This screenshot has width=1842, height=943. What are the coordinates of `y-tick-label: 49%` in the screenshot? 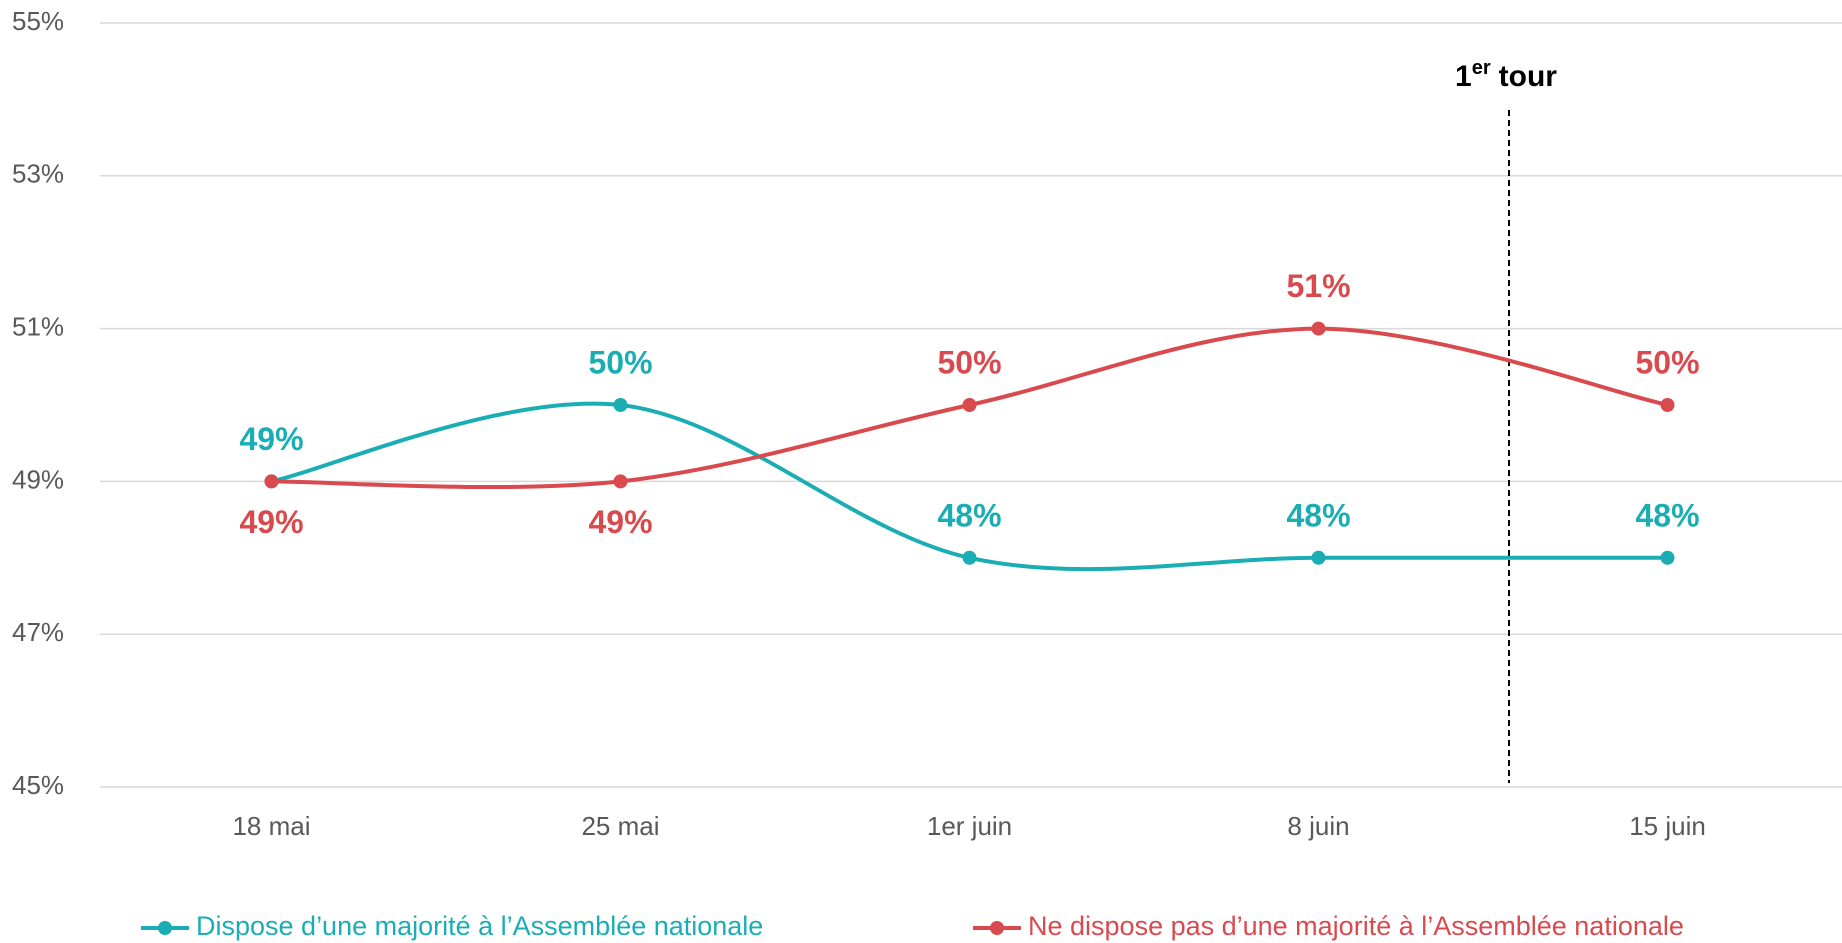 It's located at (38, 479).